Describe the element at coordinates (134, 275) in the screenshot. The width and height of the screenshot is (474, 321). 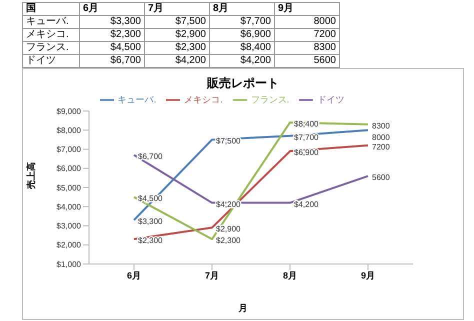
I see `x-tick-label: 6月` at that location.